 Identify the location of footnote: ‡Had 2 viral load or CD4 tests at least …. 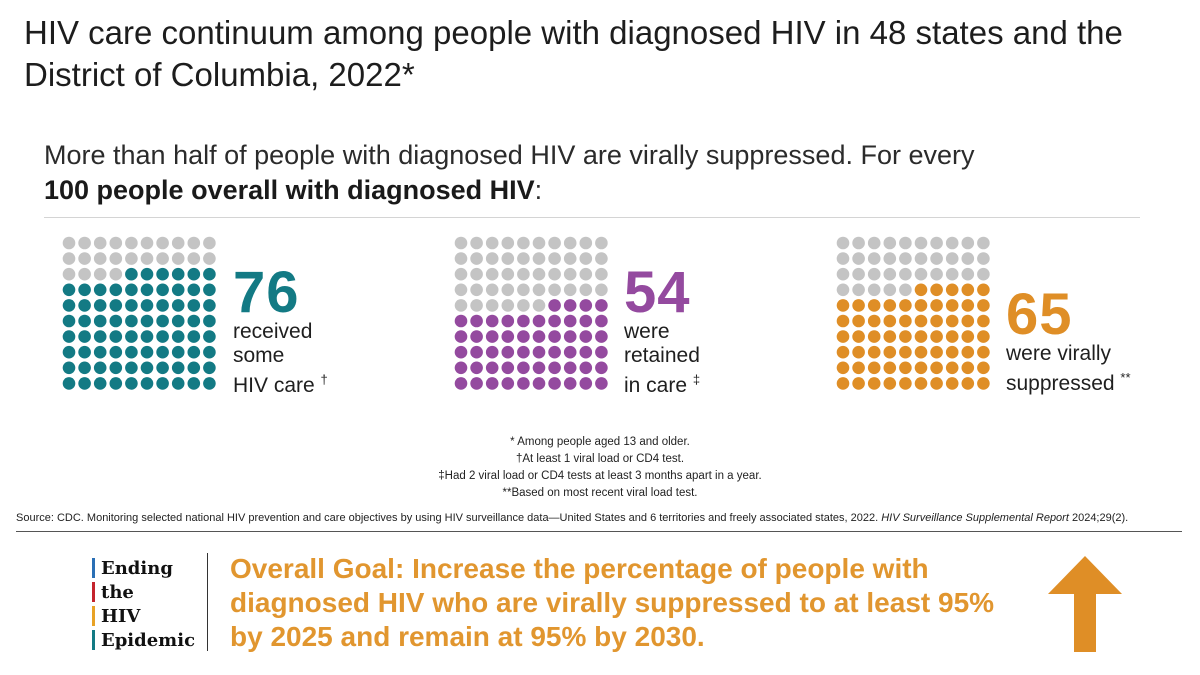
(600, 476).